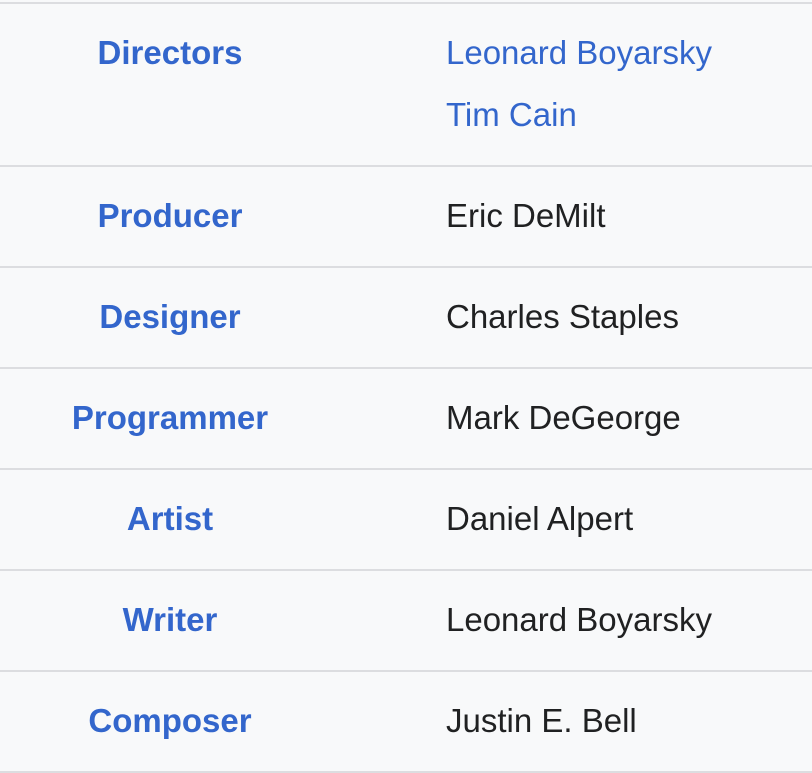 The height and width of the screenshot is (773, 812). I want to click on role-values: Eric DeMilt, so click(473, 216).